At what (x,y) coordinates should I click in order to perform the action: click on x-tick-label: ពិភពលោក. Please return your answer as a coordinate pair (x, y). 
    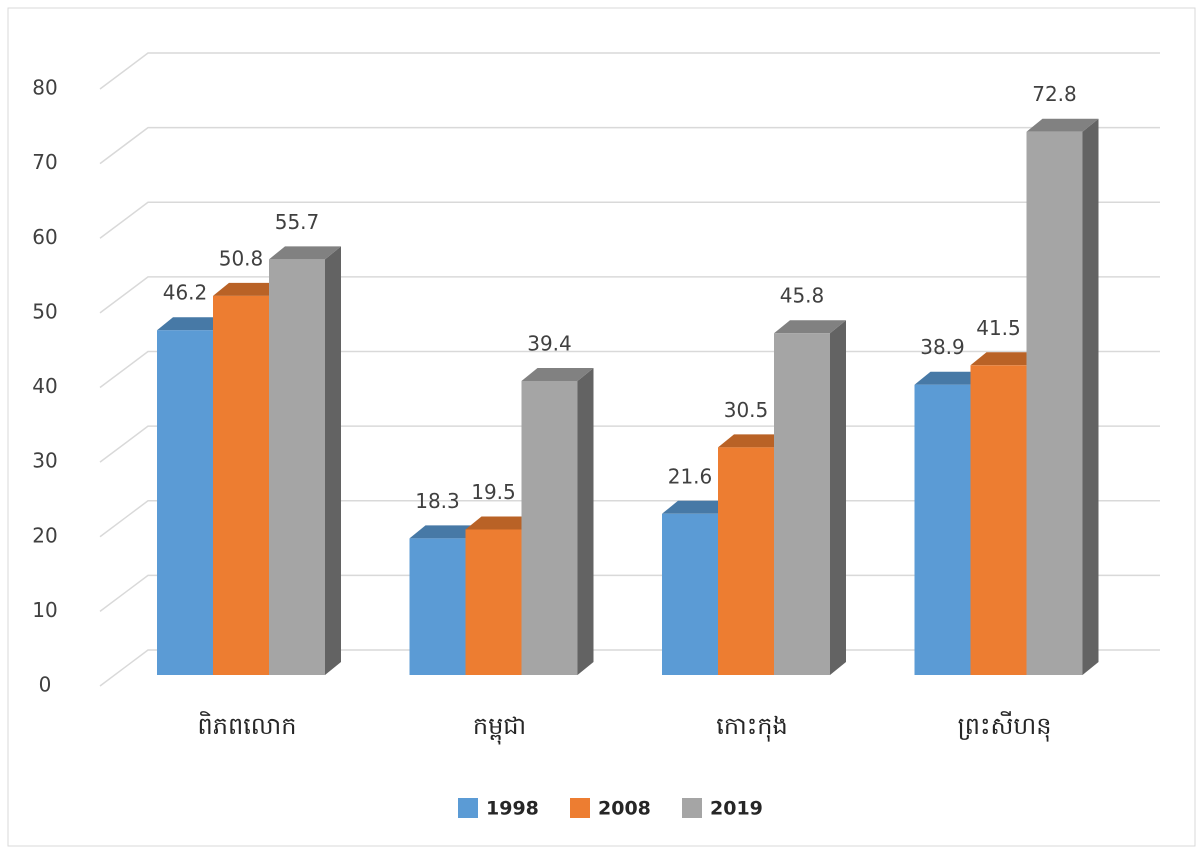
    Looking at the image, I should click on (246, 725).